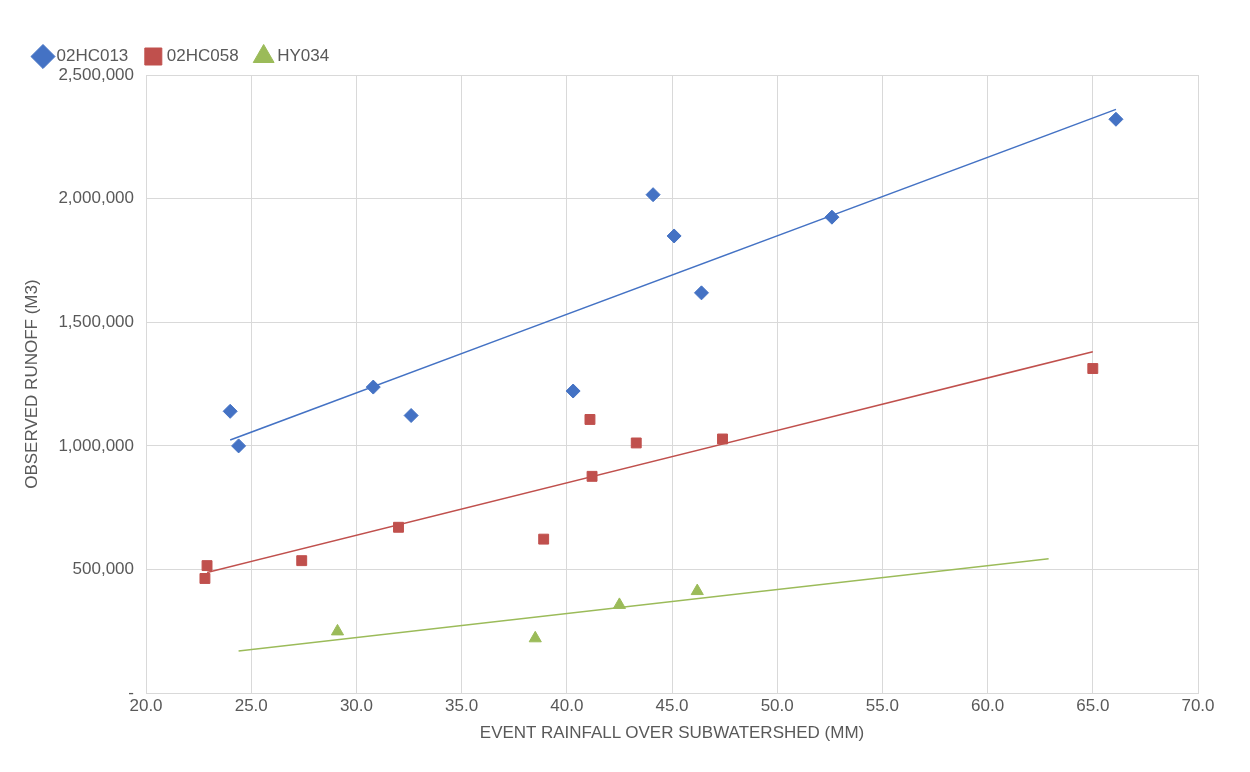 Image resolution: width=1250 pixels, height=772 pixels. I want to click on x-tick-label: 70.0, so click(1198, 706).